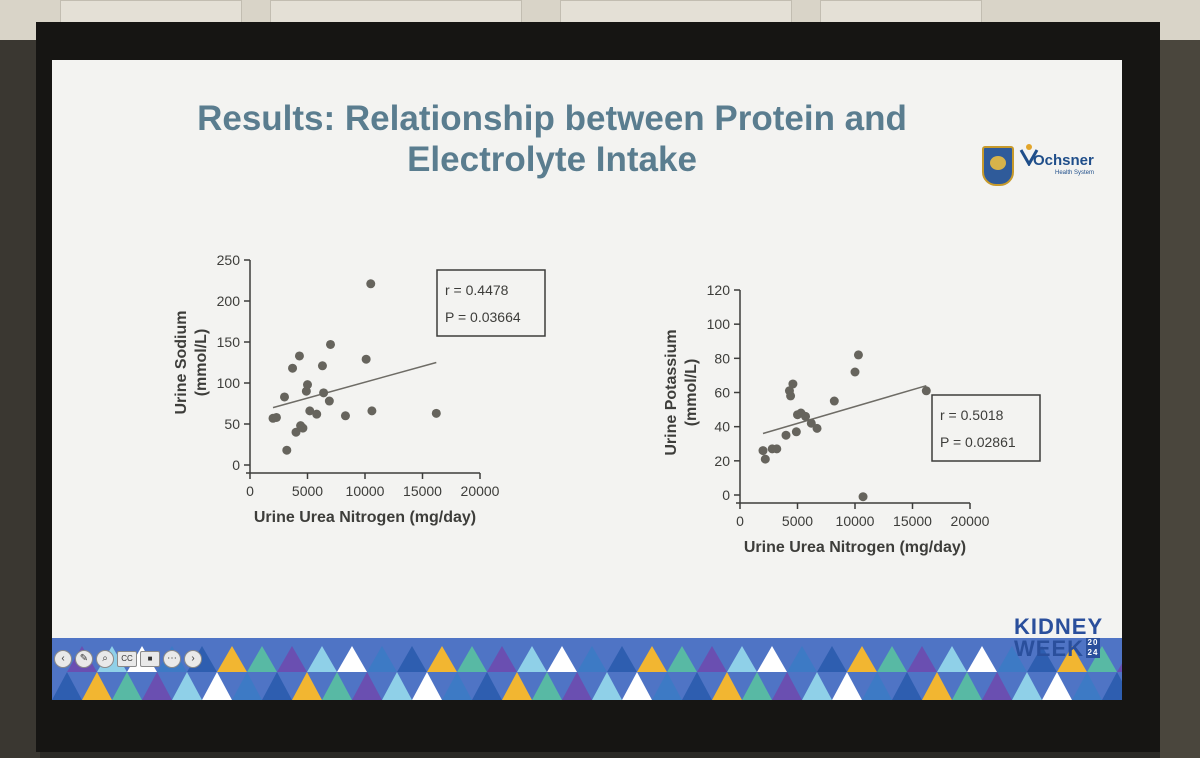 The height and width of the screenshot is (758, 1200). I want to click on y-tick-label: 80, so click(722, 358).